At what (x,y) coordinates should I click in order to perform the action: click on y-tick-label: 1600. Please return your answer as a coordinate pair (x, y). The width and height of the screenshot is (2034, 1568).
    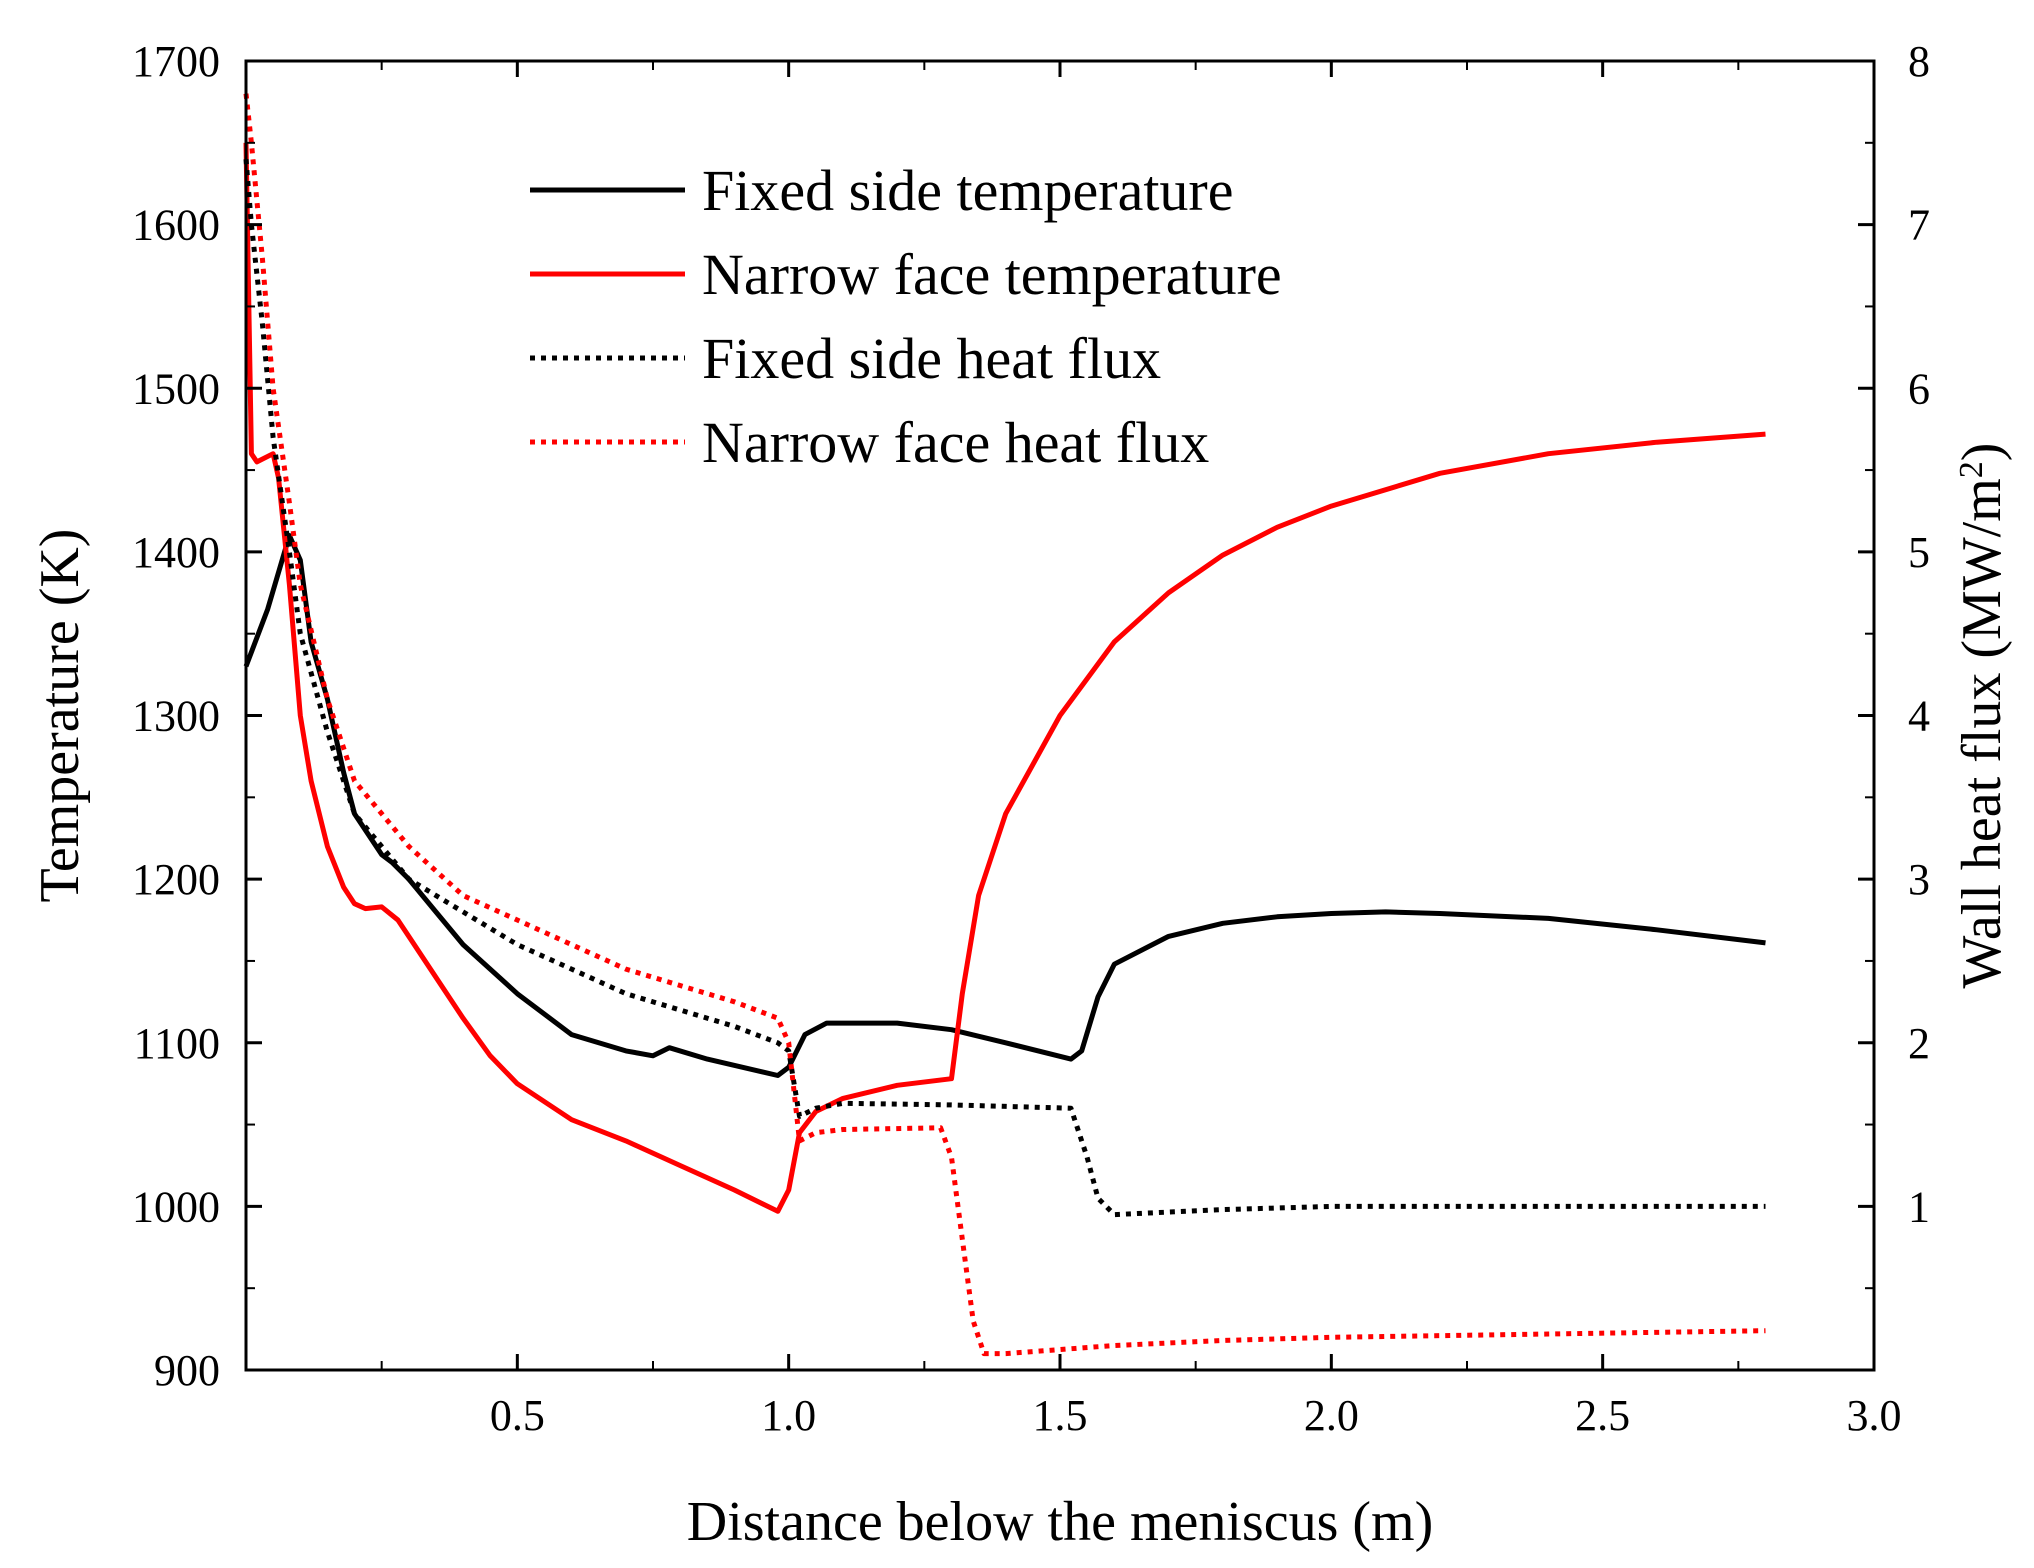
    Looking at the image, I should click on (176, 225).